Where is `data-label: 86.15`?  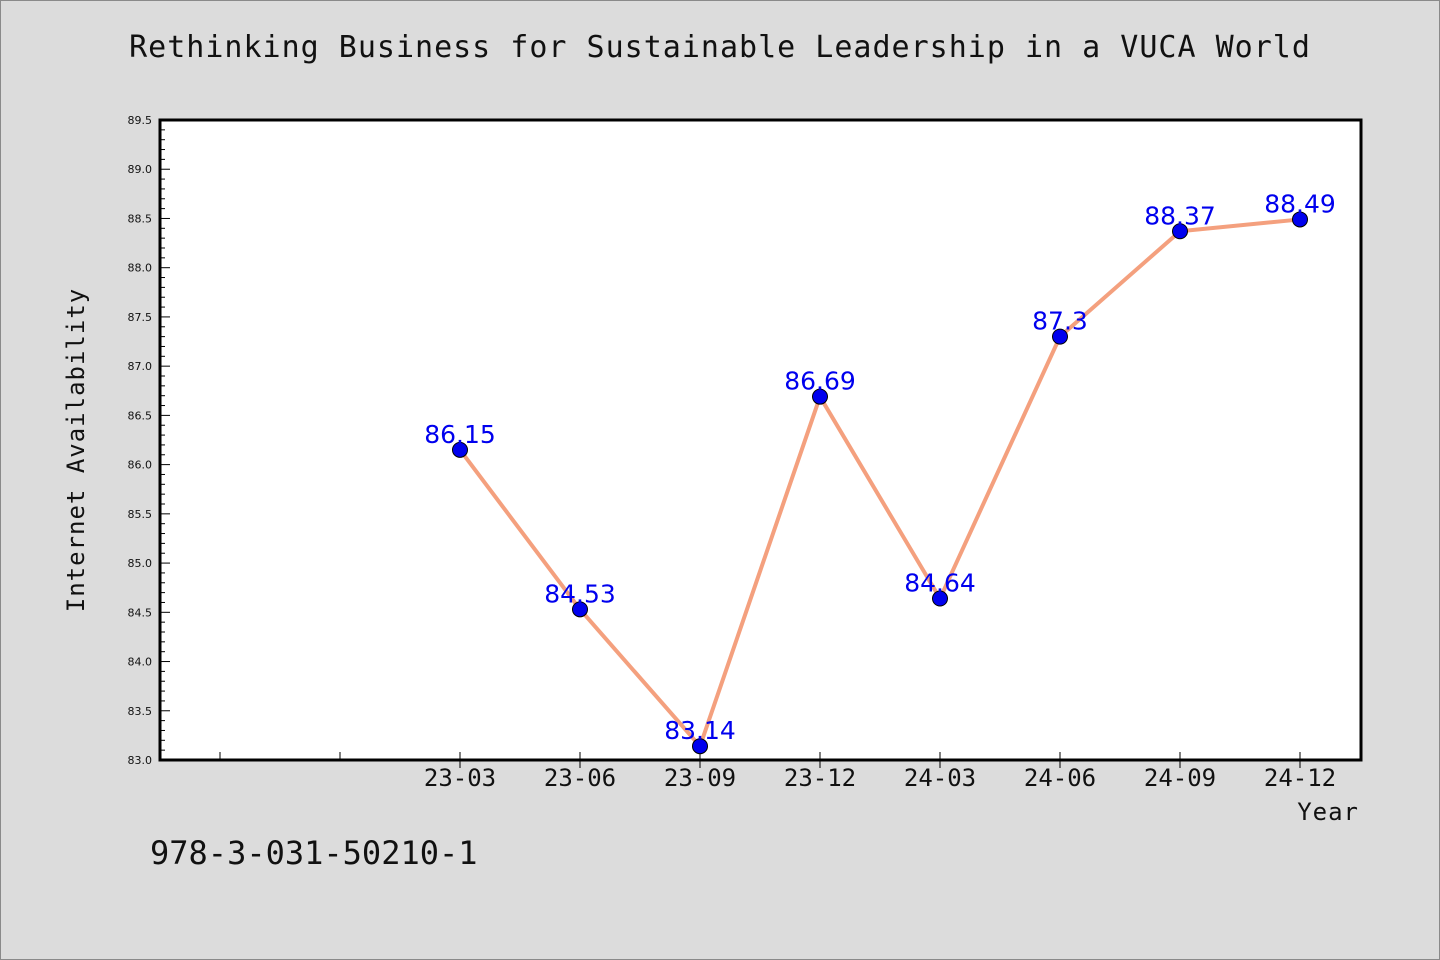 data-label: 86.15 is located at coordinates (460, 434).